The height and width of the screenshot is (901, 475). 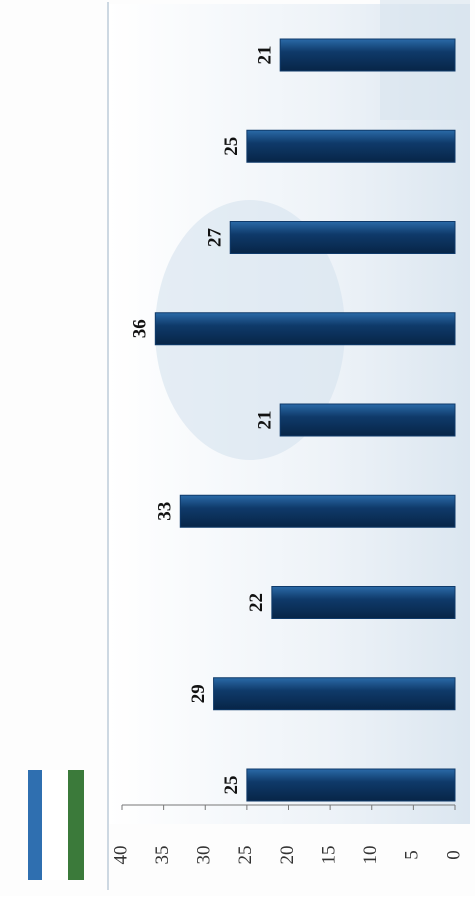 What do you see at coordinates (370, 855) in the screenshot?
I see `tick-label: 10` at bounding box center [370, 855].